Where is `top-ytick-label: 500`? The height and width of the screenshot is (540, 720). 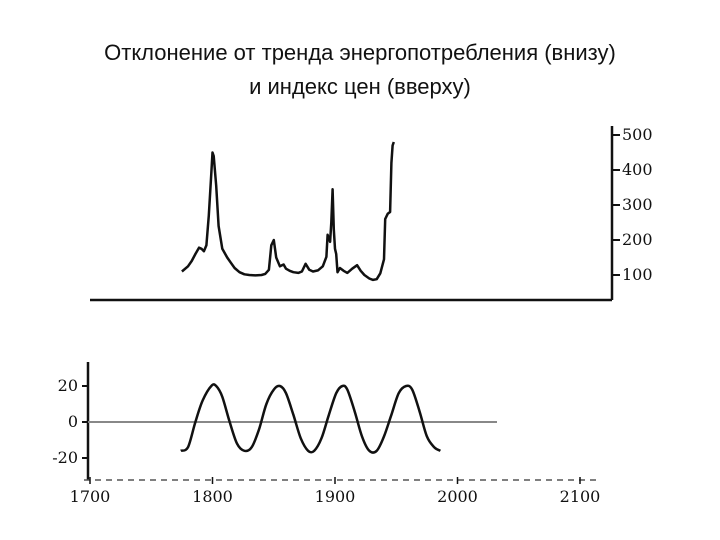 top-ytick-label: 500 is located at coordinates (637, 134).